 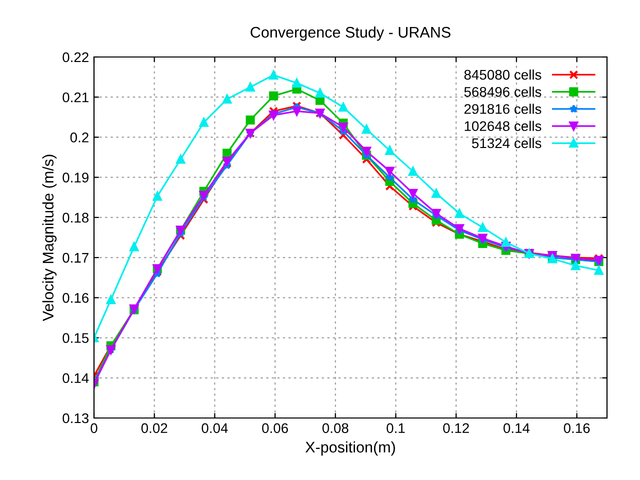 What do you see at coordinates (517, 428) in the screenshot?
I see `x-tick-label: 0.14` at bounding box center [517, 428].